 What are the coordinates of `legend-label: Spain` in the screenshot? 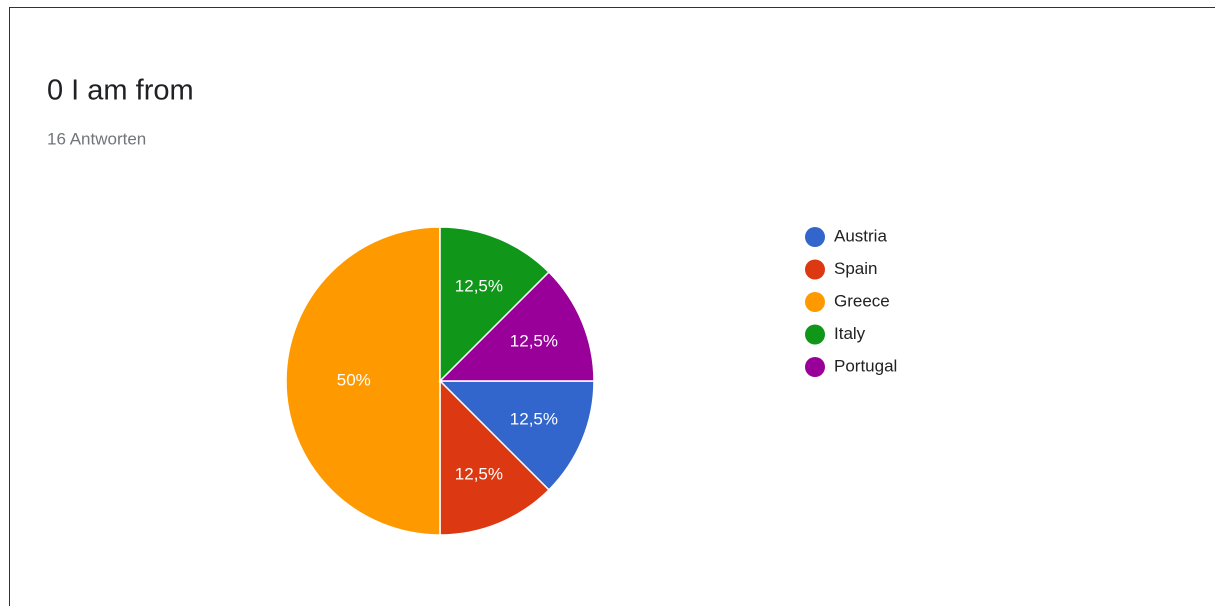 It's located at (855, 268).